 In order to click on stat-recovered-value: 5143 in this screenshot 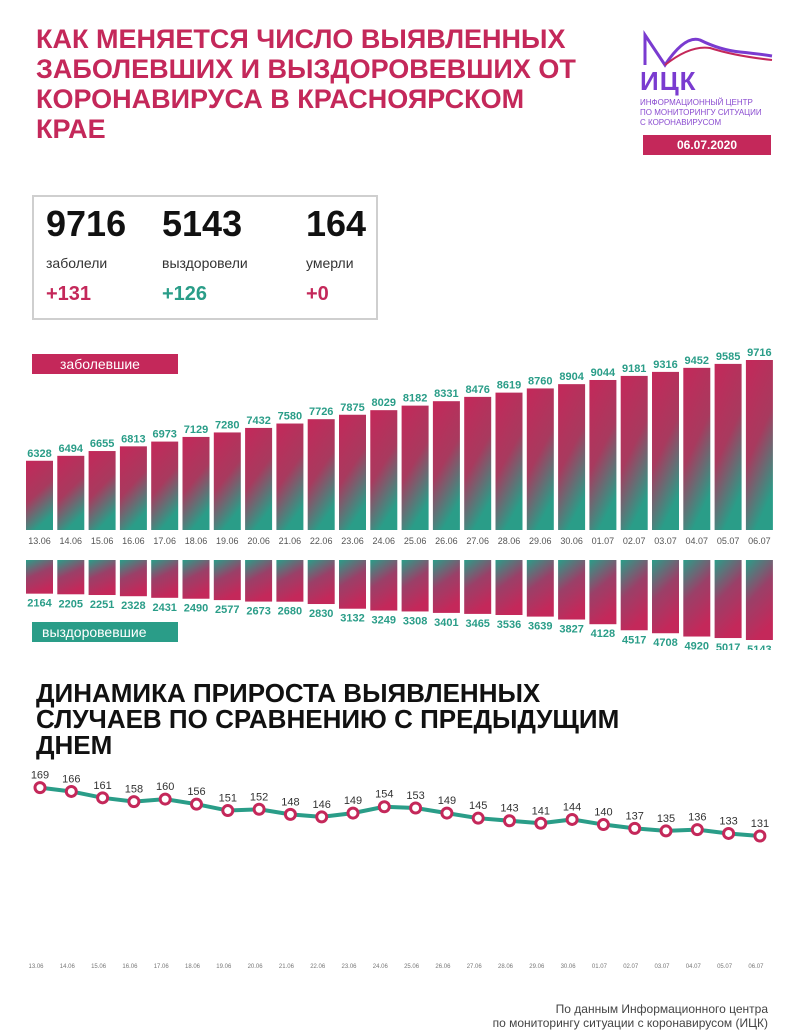, I will do `click(202, 223)`.